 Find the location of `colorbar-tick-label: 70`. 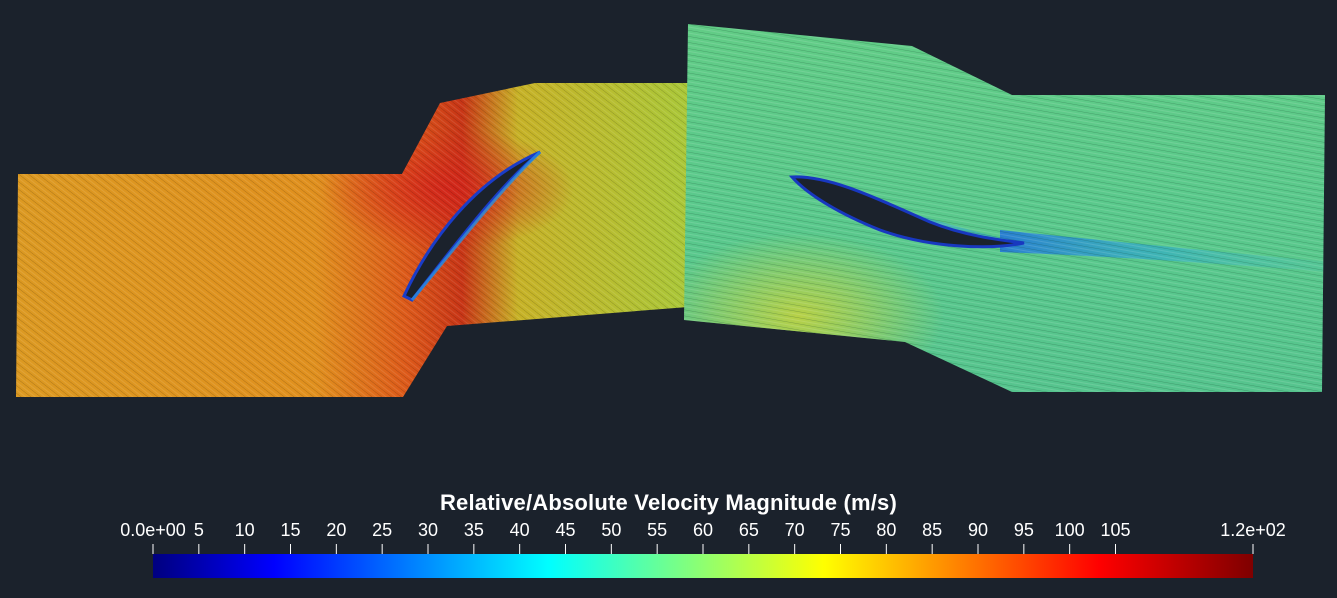

colorbar-tick-label: 70 is located at coordinates (794, 530).